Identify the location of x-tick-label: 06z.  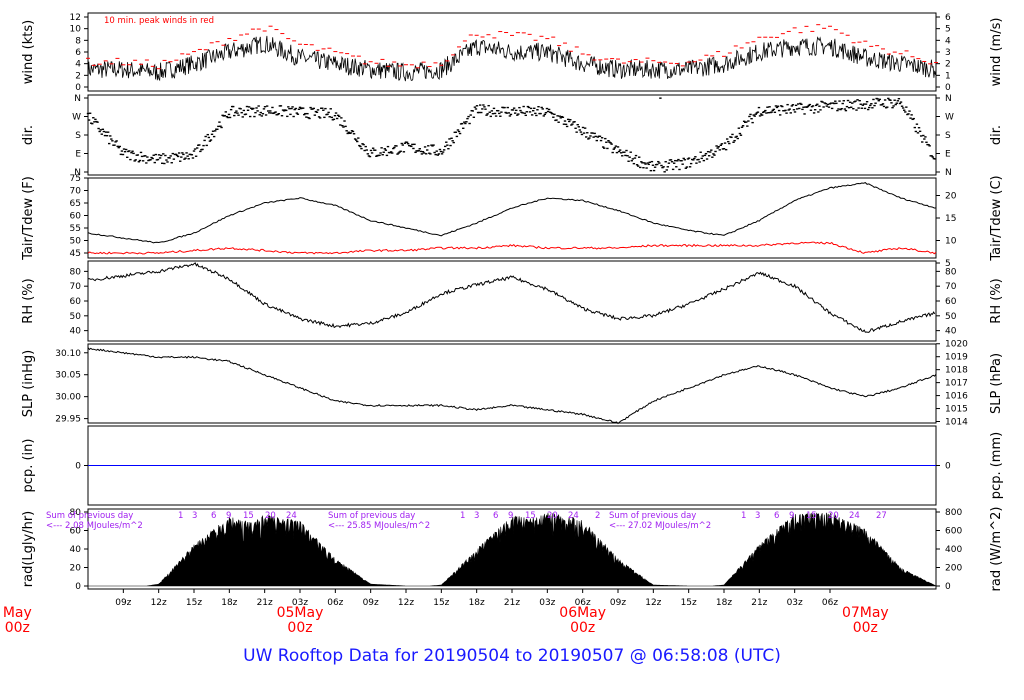
(583, 603).